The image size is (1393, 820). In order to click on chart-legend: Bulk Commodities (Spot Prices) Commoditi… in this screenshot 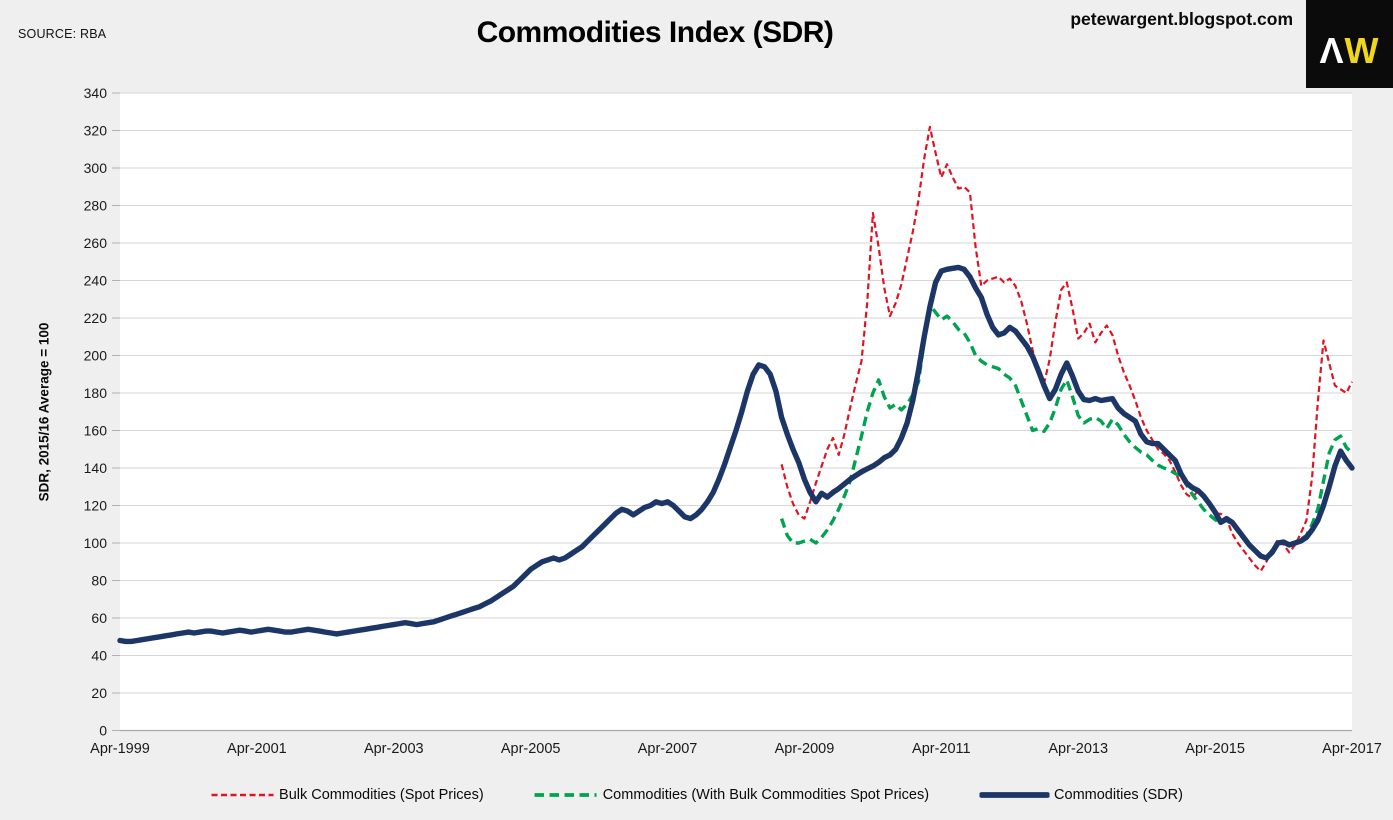, I will do `click(696, 795)`.